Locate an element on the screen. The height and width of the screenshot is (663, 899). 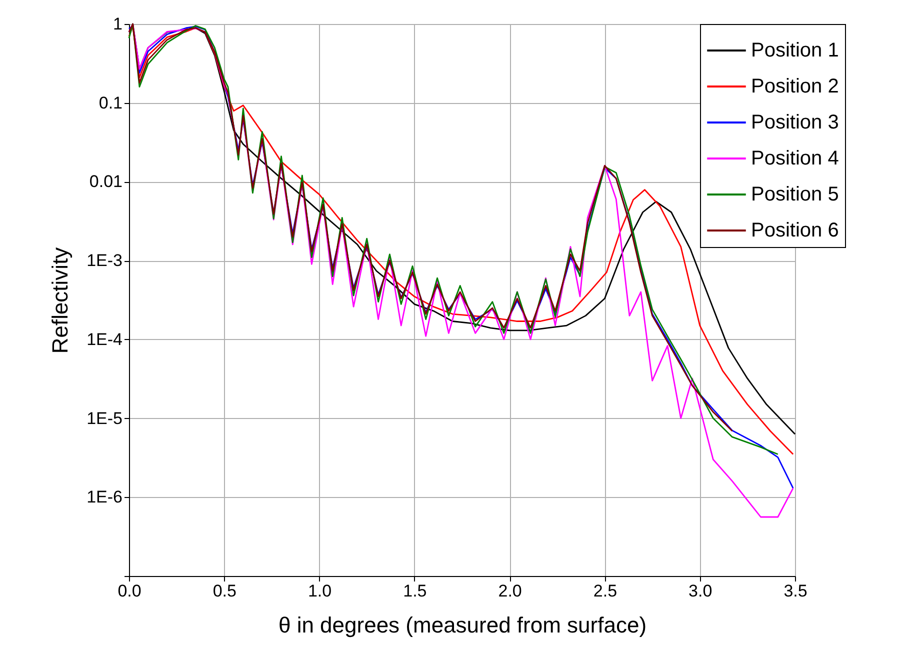
y-tick-label: 1E-6 is located at coordinates (104, 497).